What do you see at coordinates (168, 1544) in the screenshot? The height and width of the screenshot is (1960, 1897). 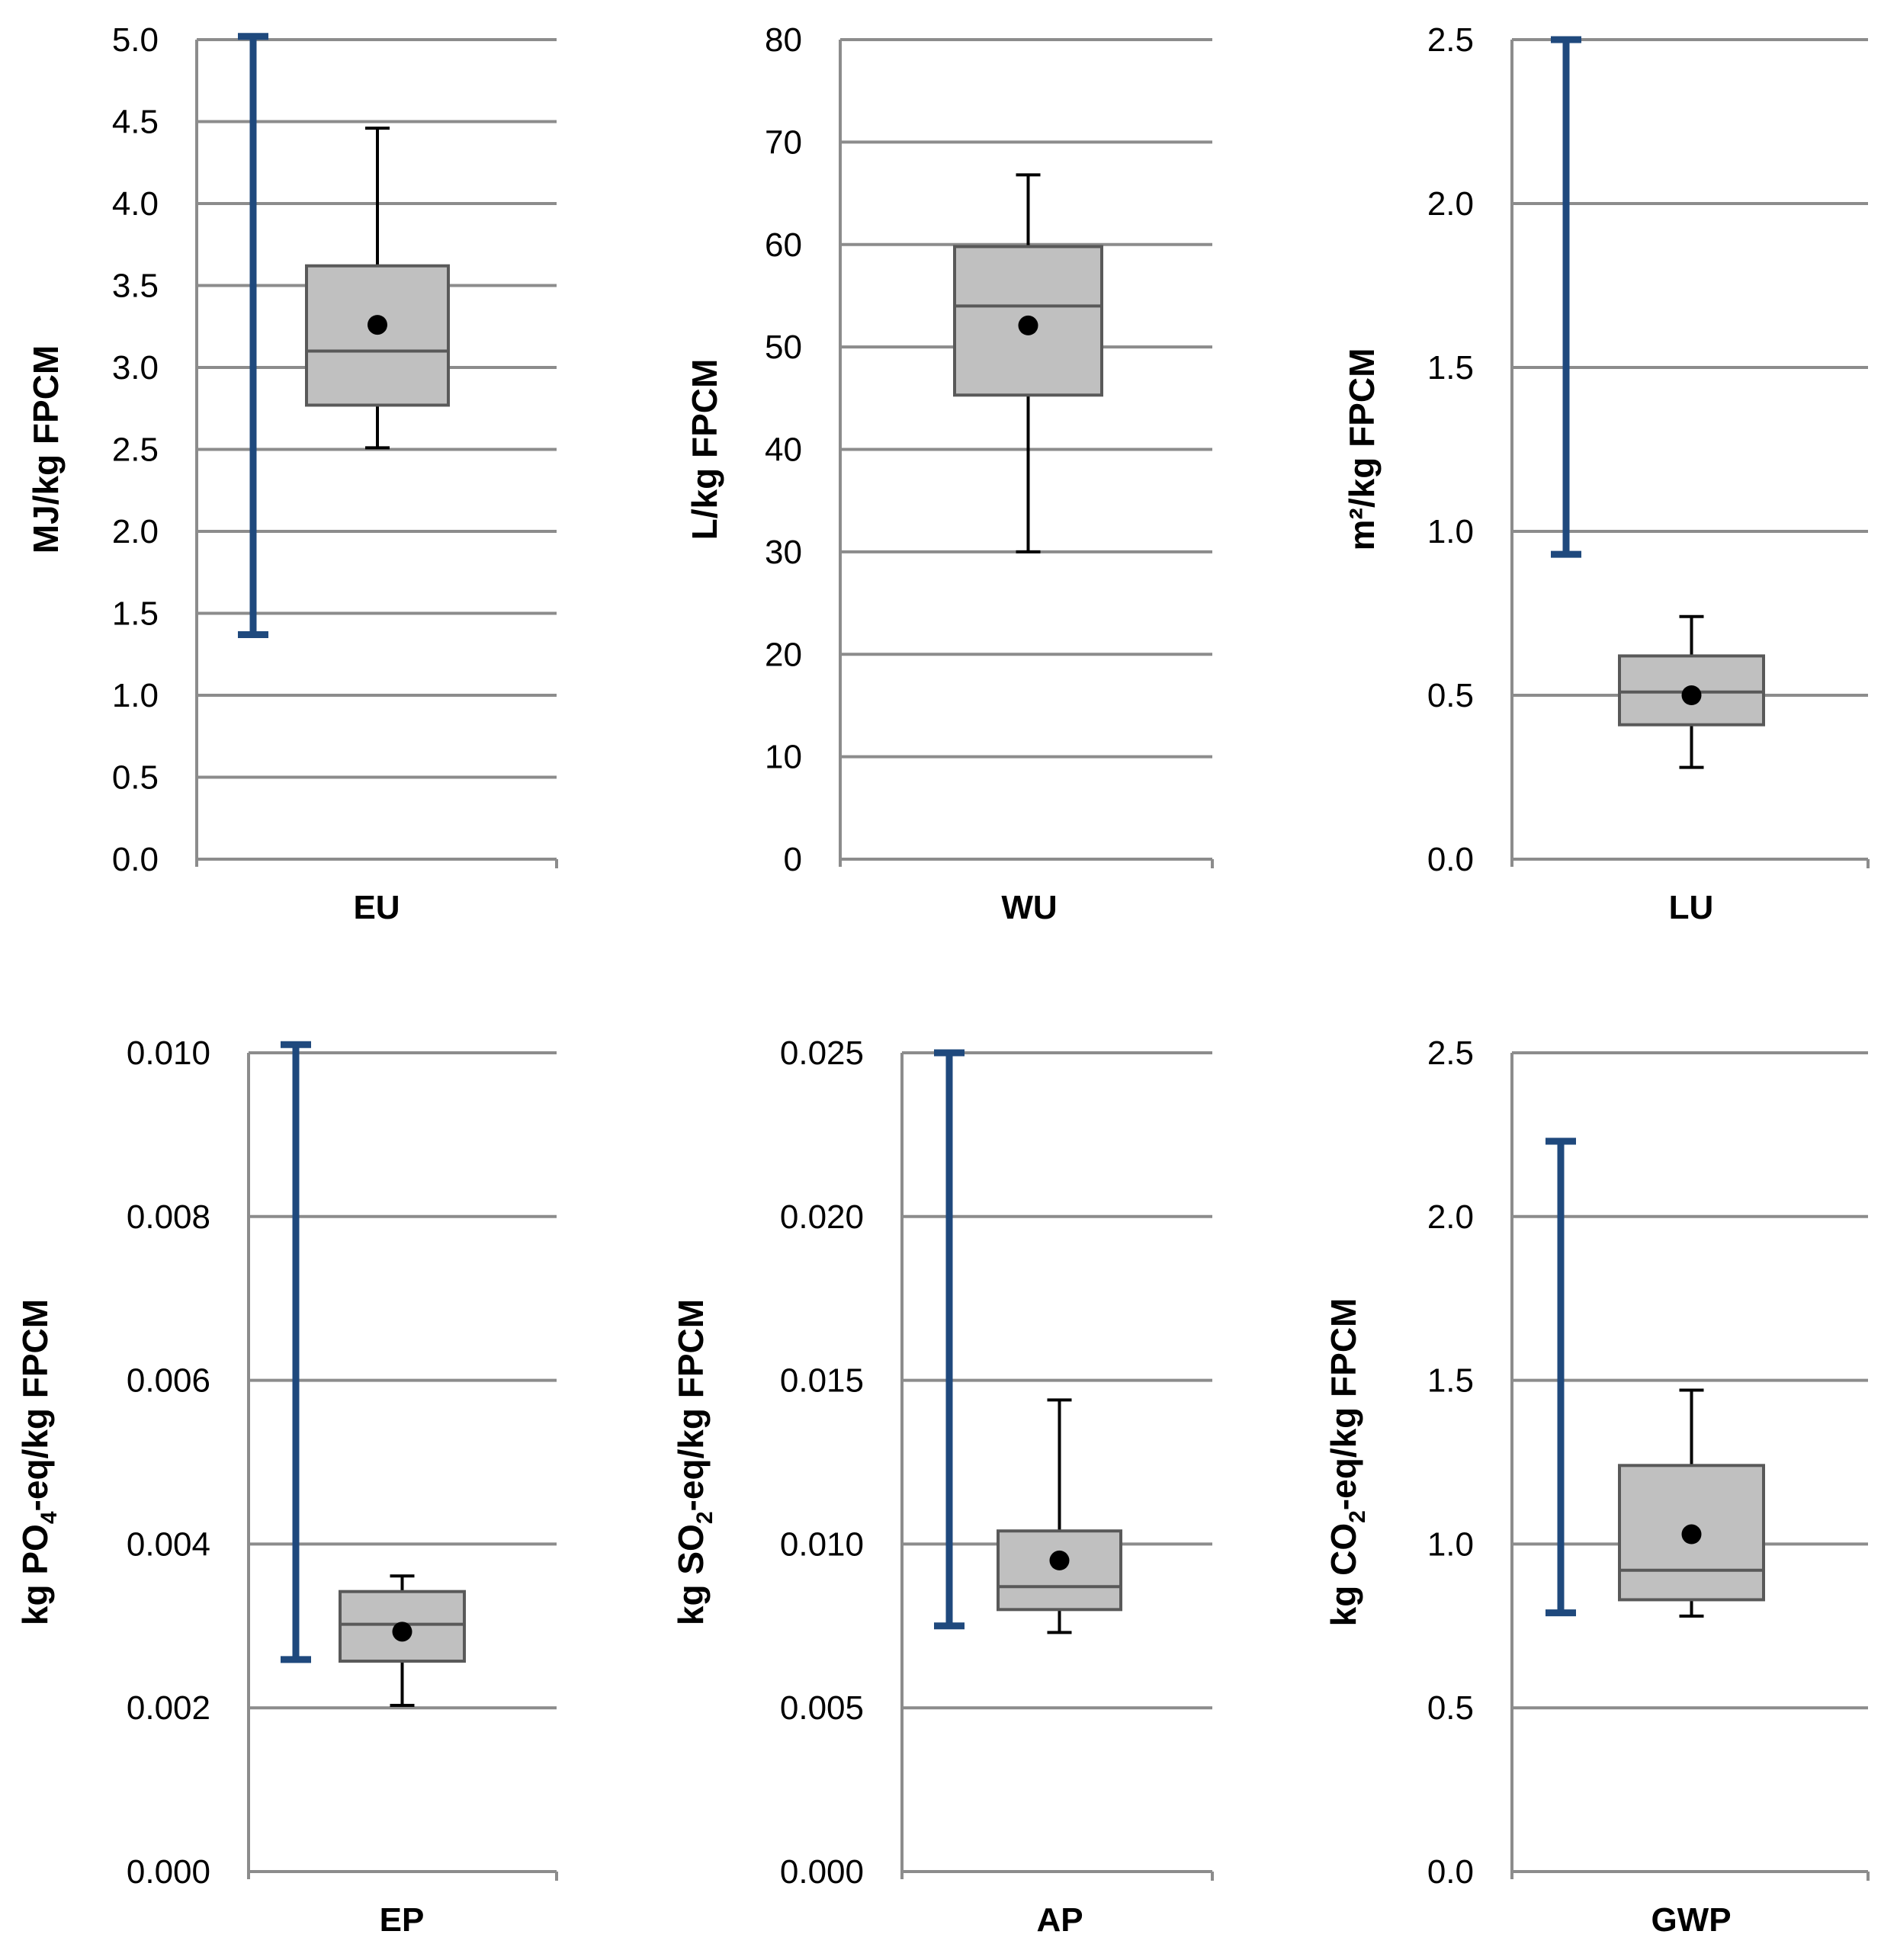 I see `y-tick-label: 0.004` at bounding box center [168, 1544].